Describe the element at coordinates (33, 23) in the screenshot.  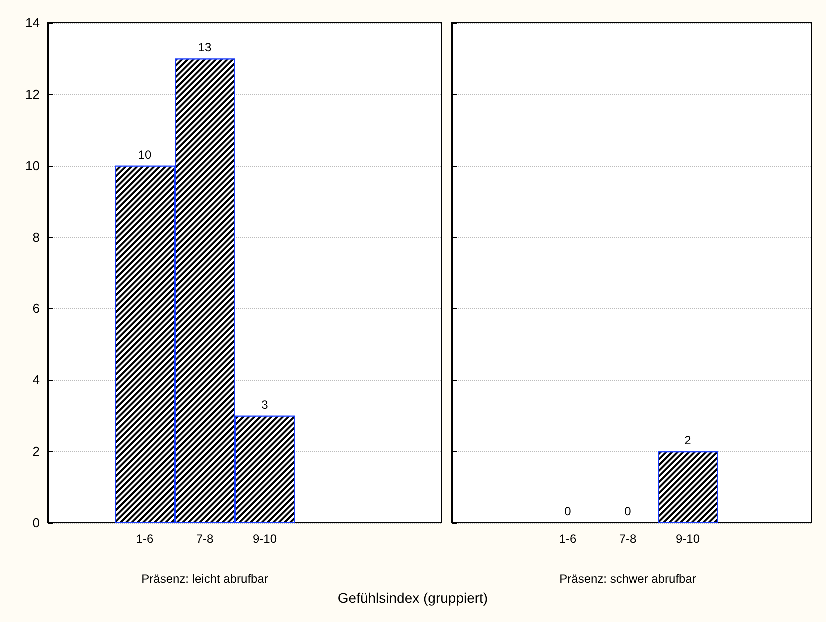
I see `y-tick-label: 14` at that location.